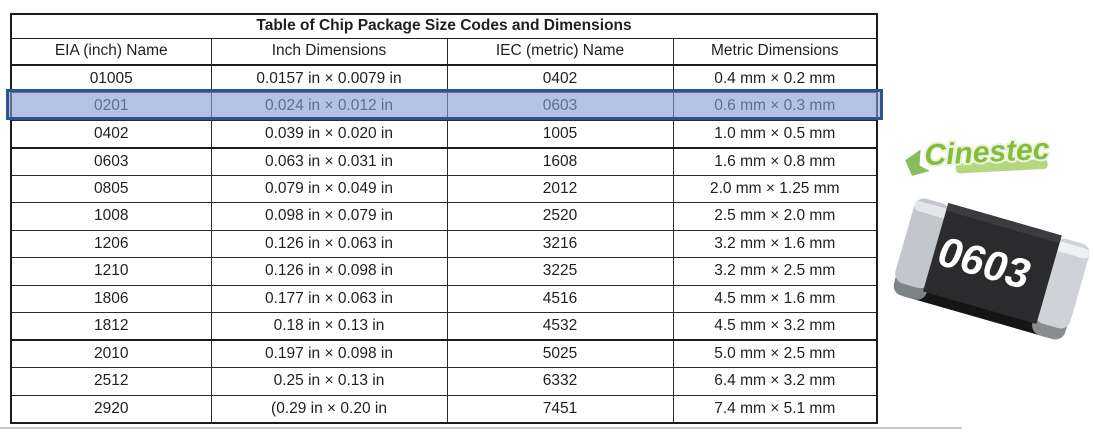  I want to click on eia-cell: 0603, so click(111, 161).